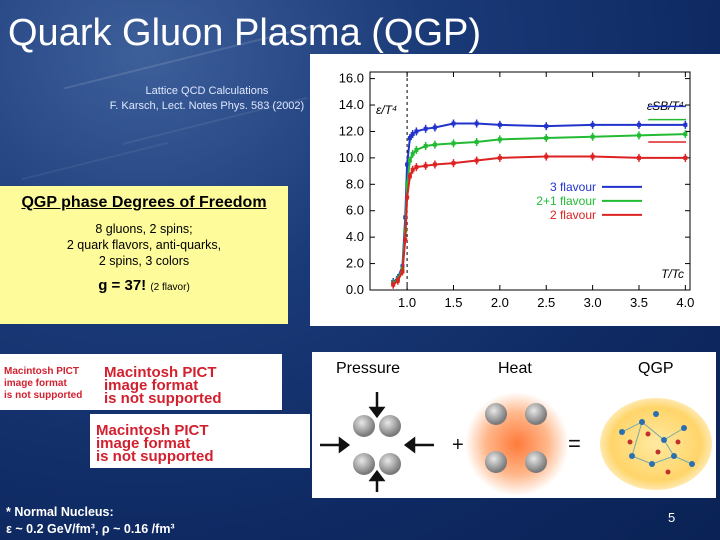 The height and width of the screenshot is (540, 720). I want to click on y-tick-label: 10.0, so click(351, 157).